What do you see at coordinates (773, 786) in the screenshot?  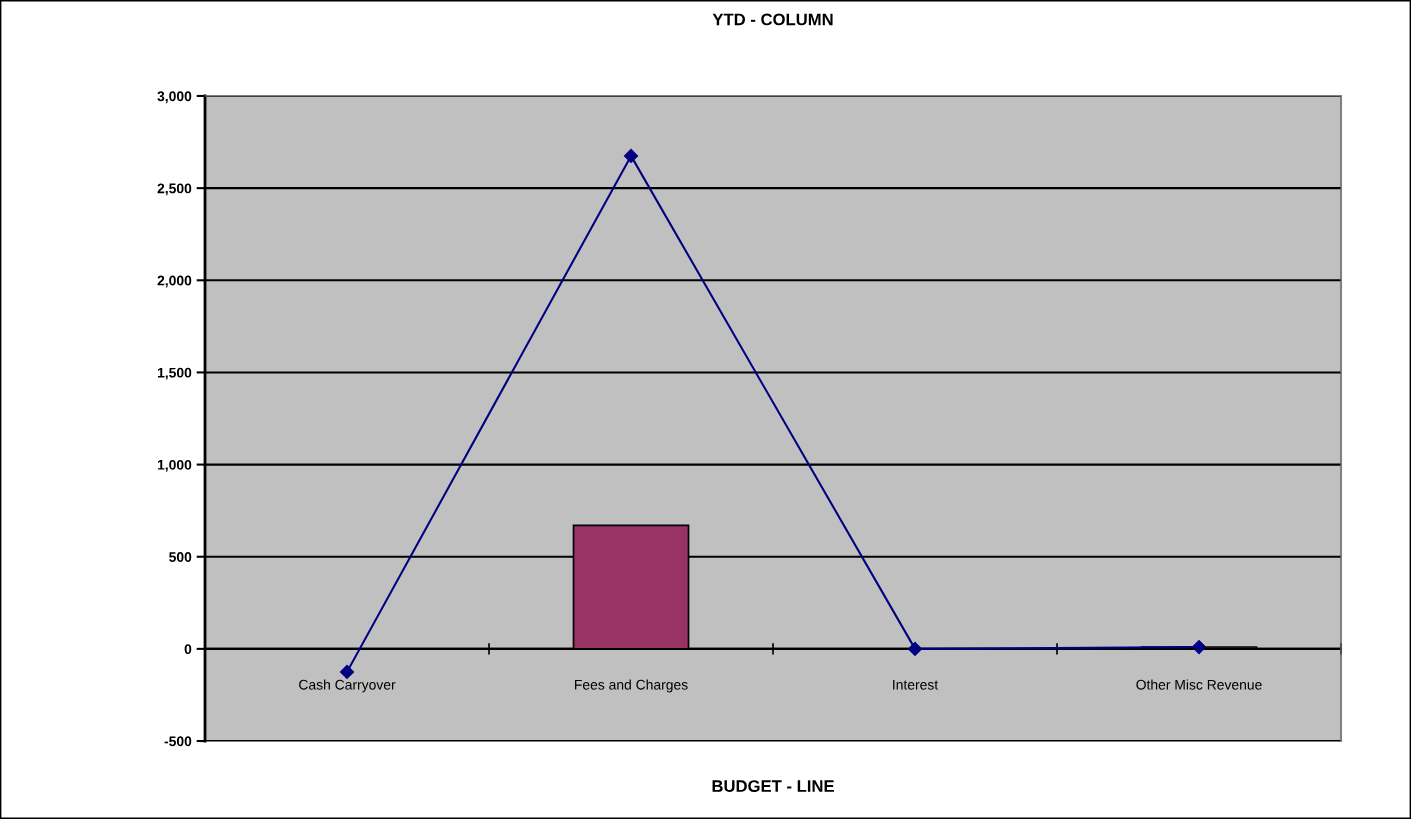 I see `x-axis-title: BUDGET - LINE` at bounding box center [773, 786].